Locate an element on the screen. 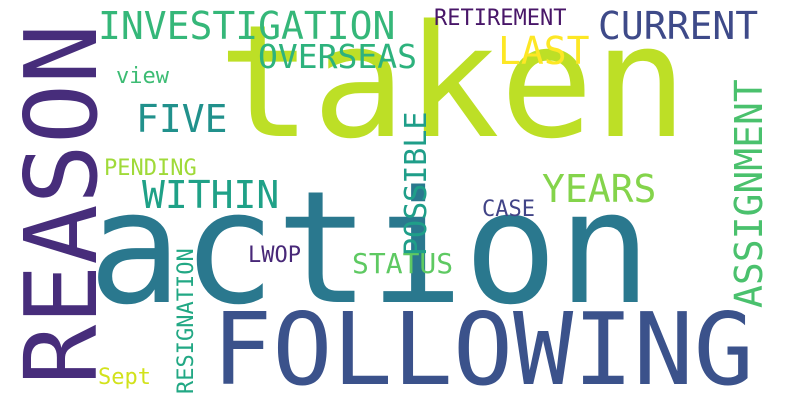 The width and height of the screenshot is (790, 405). word-five: FIVE is located at coordinates (182, 119).